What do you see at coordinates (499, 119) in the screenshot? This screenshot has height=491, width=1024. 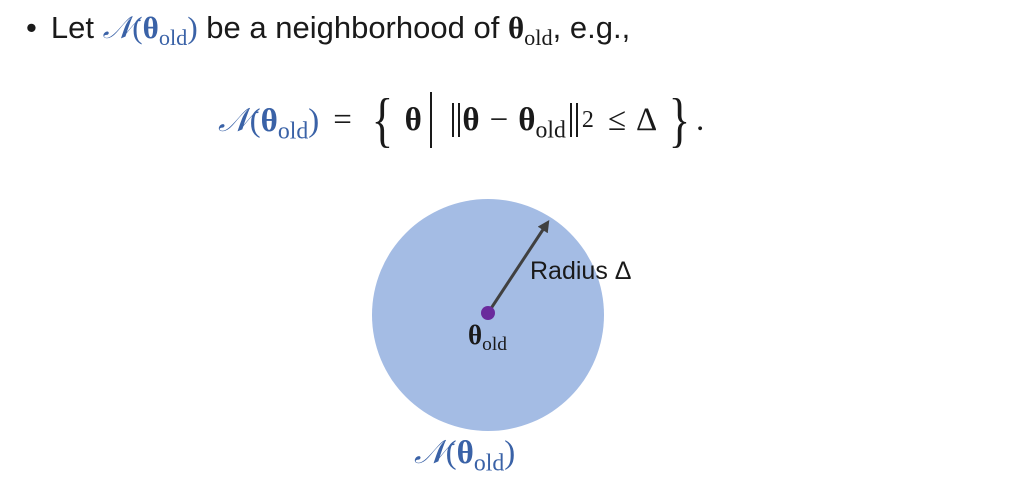 I see `minus-sign: −` at bounding box center [499, 119].